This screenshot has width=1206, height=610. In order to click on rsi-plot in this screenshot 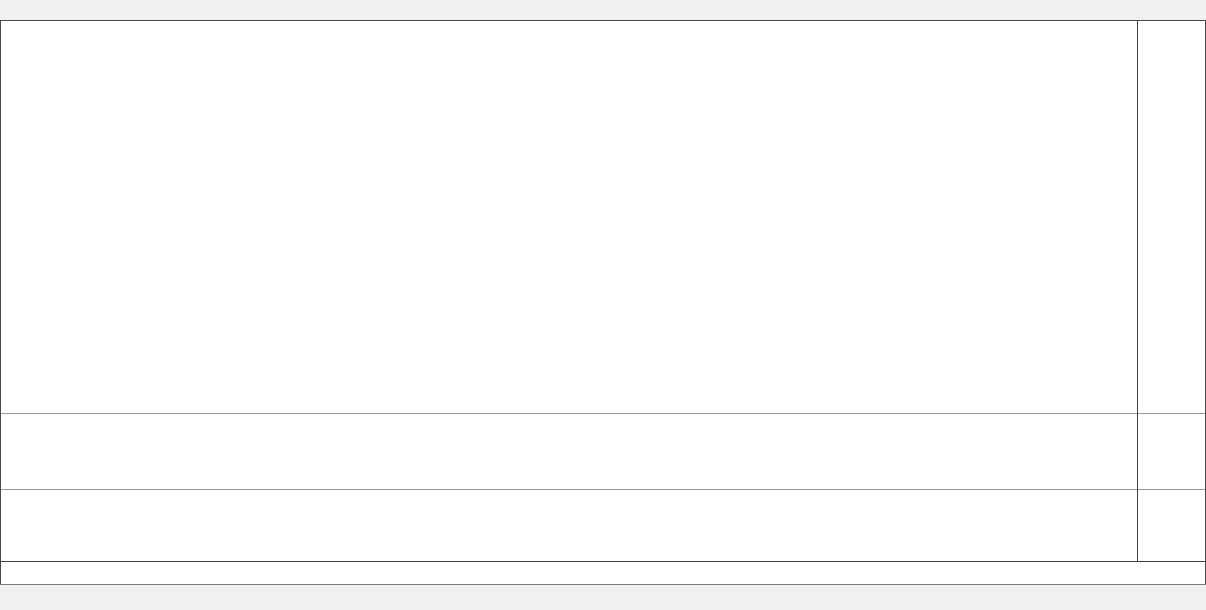, I will do `click(571, 525)`.